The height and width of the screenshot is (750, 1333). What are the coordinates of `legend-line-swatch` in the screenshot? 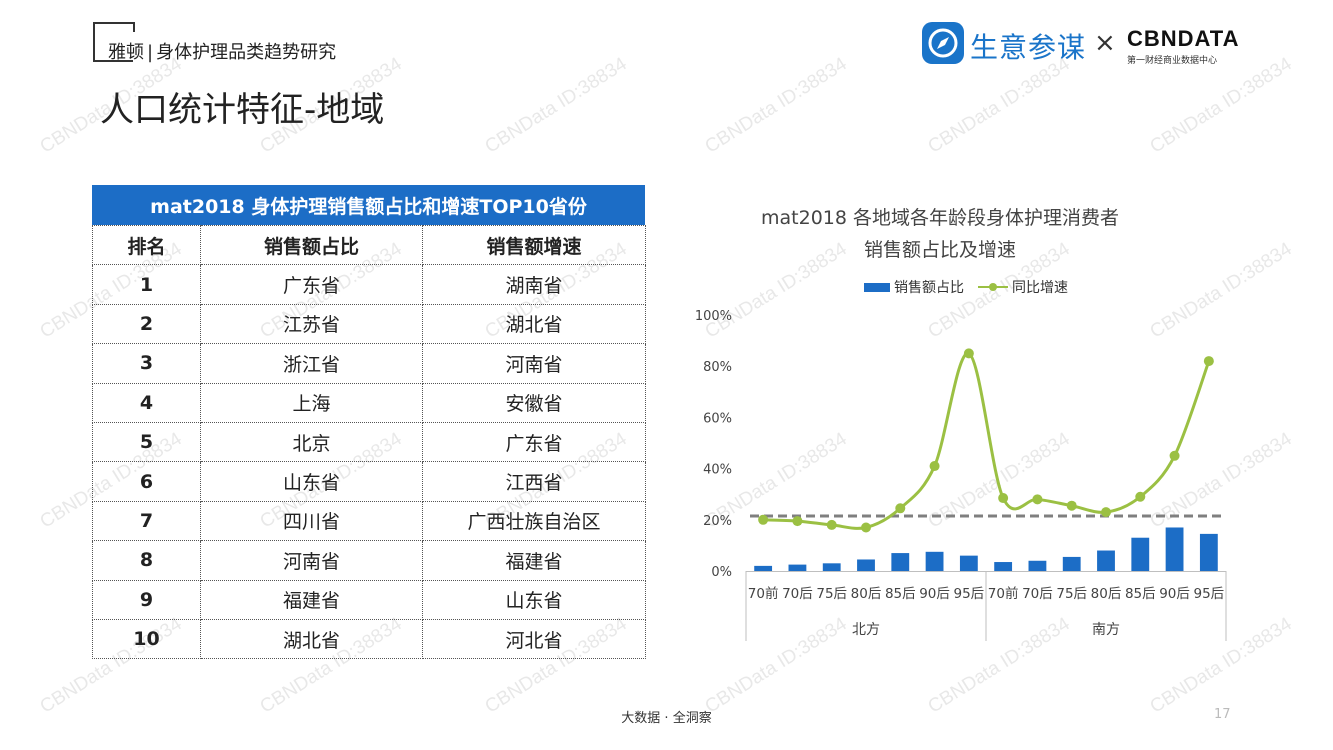 It's located at (993, 287).